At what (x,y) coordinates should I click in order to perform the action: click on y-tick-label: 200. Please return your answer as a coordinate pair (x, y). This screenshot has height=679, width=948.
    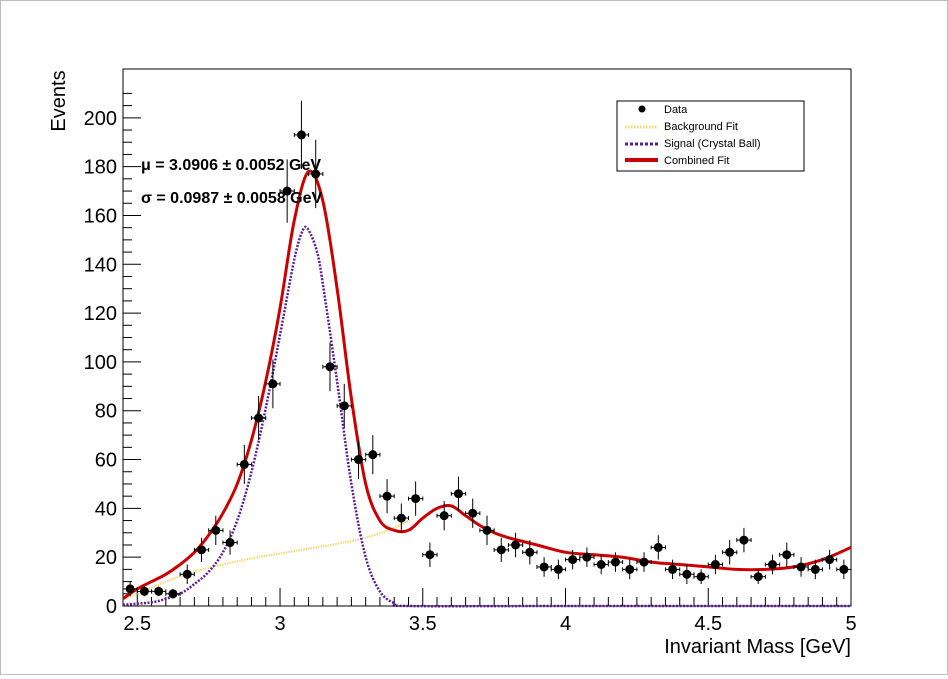
    Looking at the image, I should click on (100, 119).